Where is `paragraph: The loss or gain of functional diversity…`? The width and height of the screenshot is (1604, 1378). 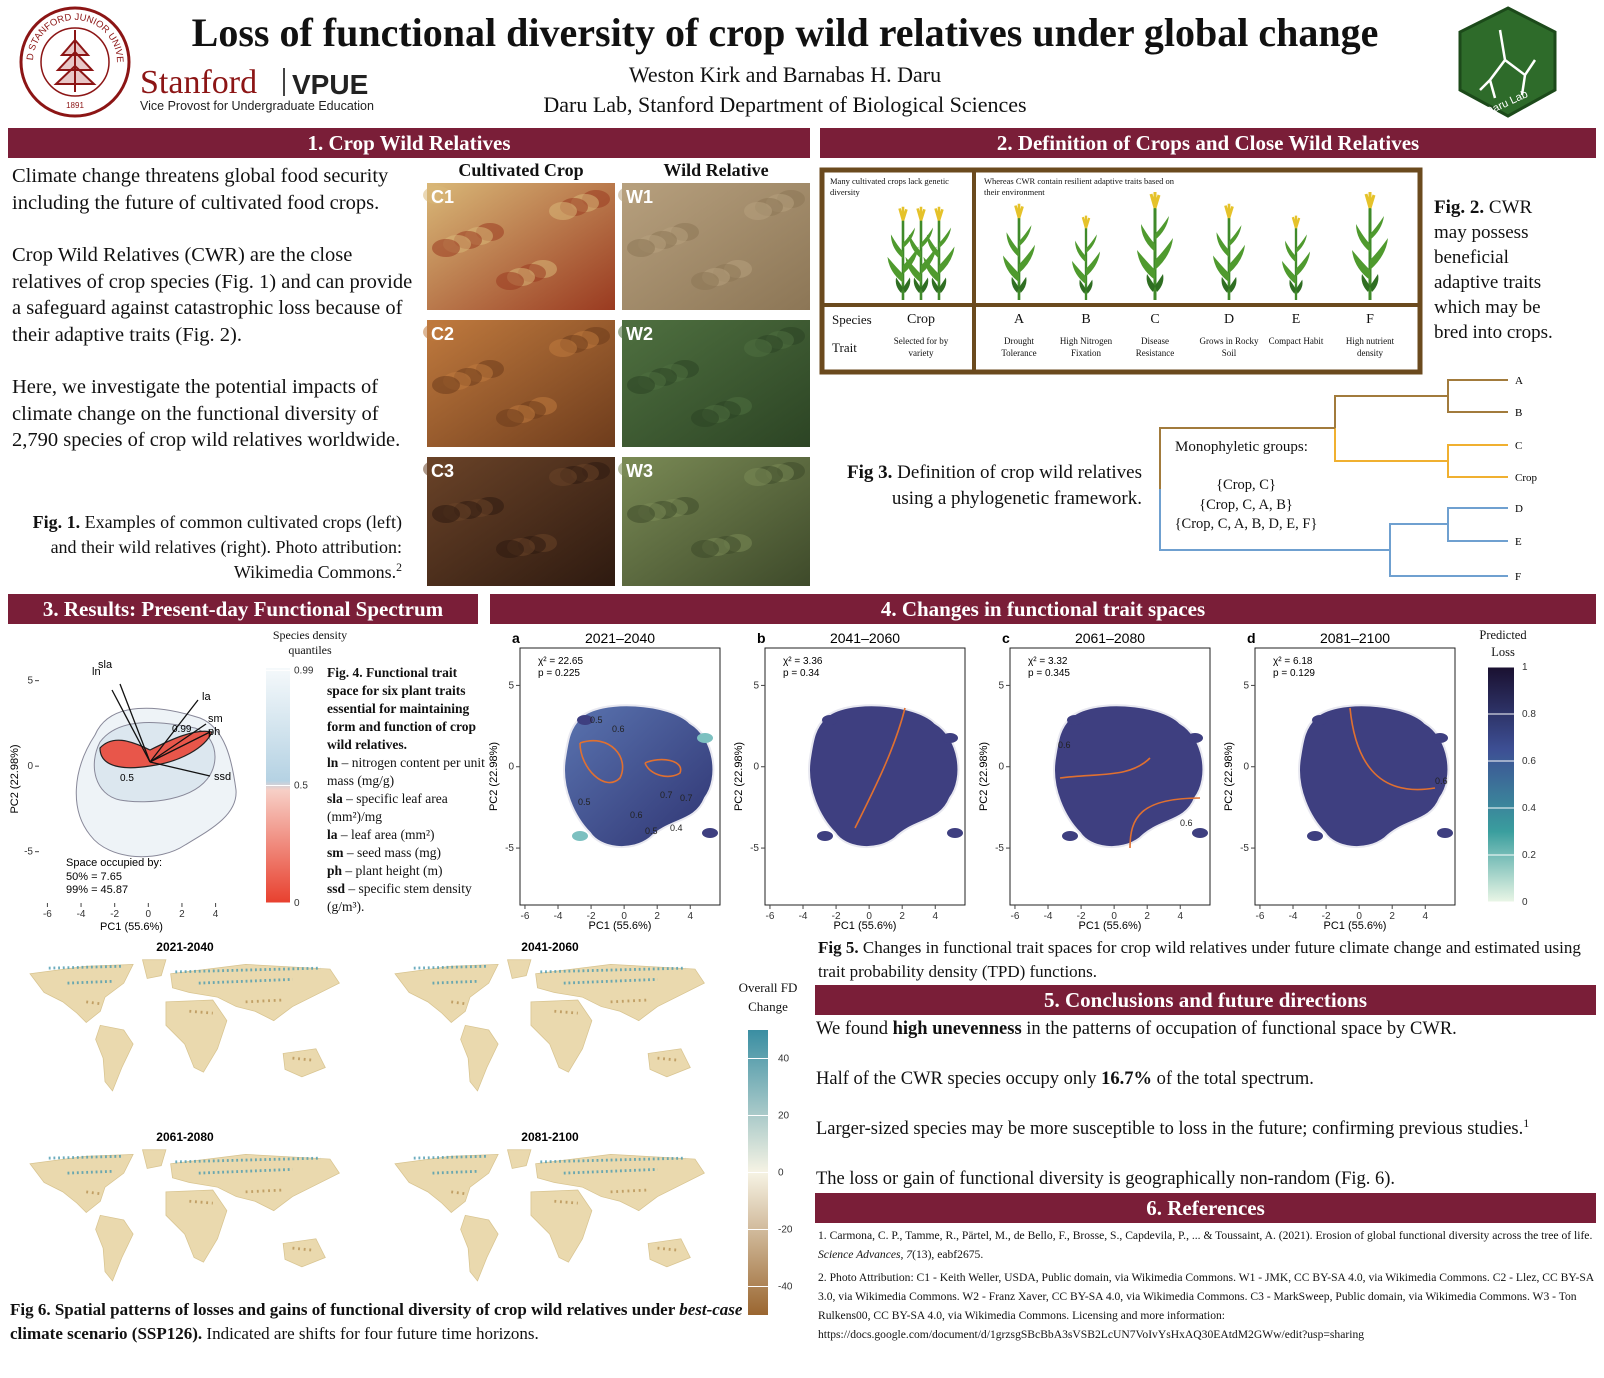 paragraph: The loss or gain of functional diversity… is located at coordinates (1208, 1179).